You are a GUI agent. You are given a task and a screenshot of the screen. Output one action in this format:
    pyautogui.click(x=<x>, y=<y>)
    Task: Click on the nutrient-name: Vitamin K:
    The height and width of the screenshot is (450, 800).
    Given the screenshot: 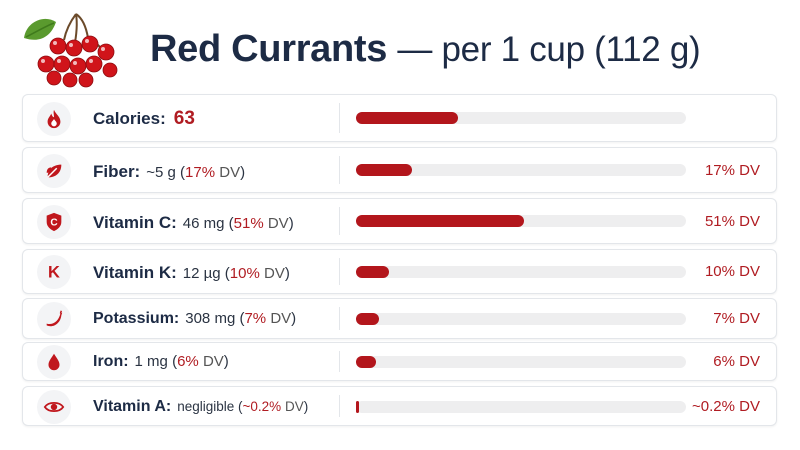 What is the action you would take?
    pyautogui.click(x=135, y=272)
    